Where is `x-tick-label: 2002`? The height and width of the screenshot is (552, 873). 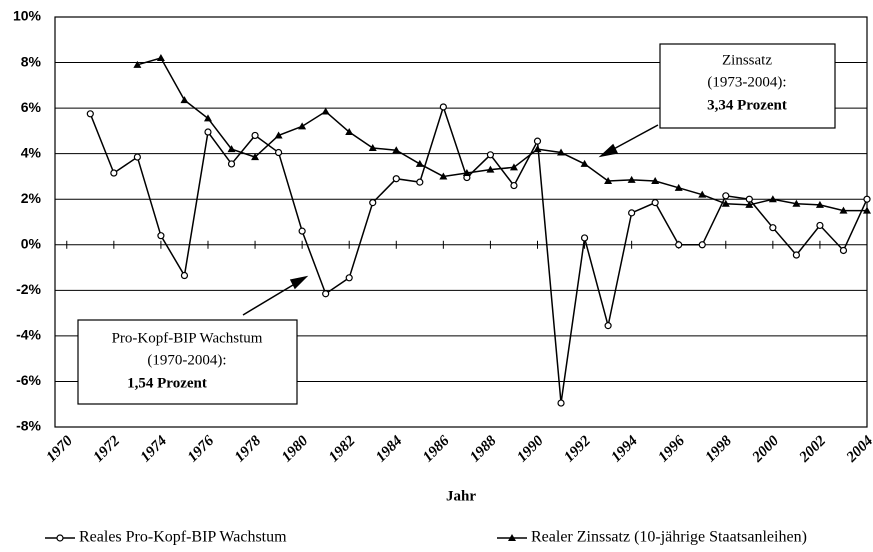
x-tick-label: 2002 is located at coordinates (813, 450).